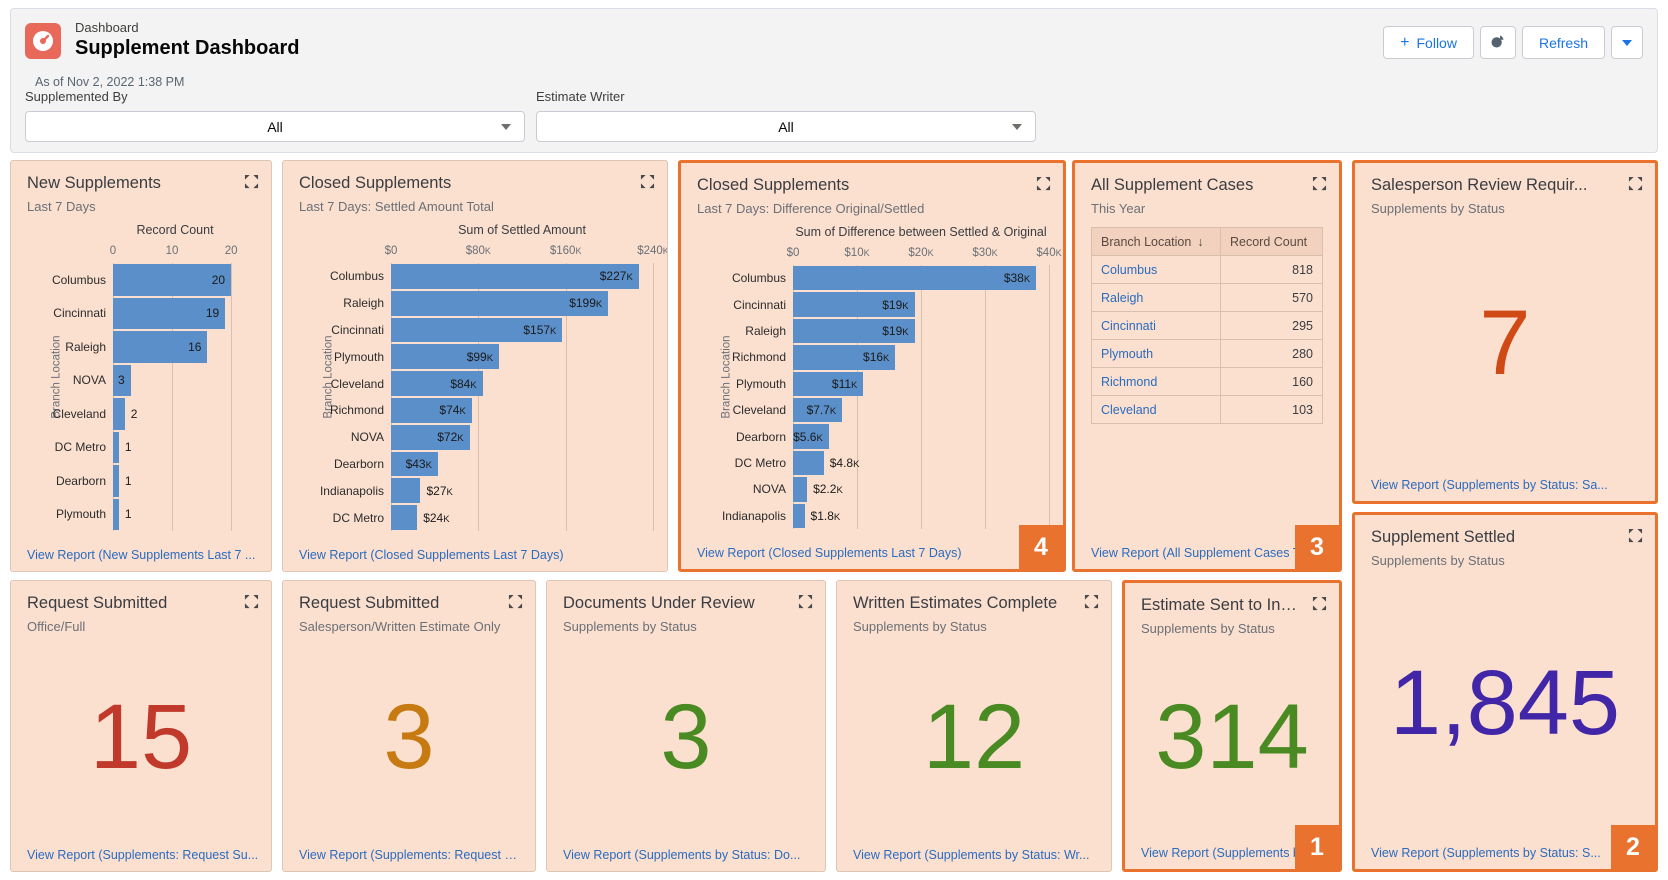 This screenshot has height=880, width=1668. I want to click on bar-row: DC Metro $24K, so click(493, 517).